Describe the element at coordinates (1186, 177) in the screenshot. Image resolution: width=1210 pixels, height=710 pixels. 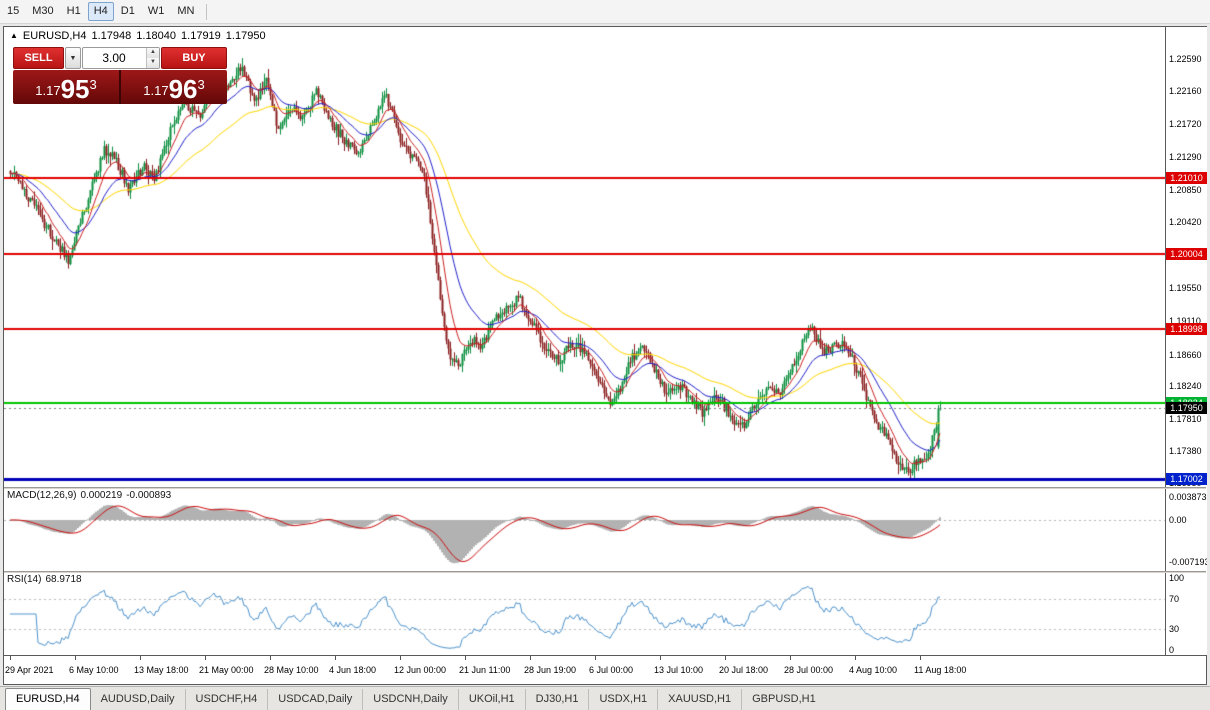
I see `price-tag-1-21010: 1.21010` at that location.